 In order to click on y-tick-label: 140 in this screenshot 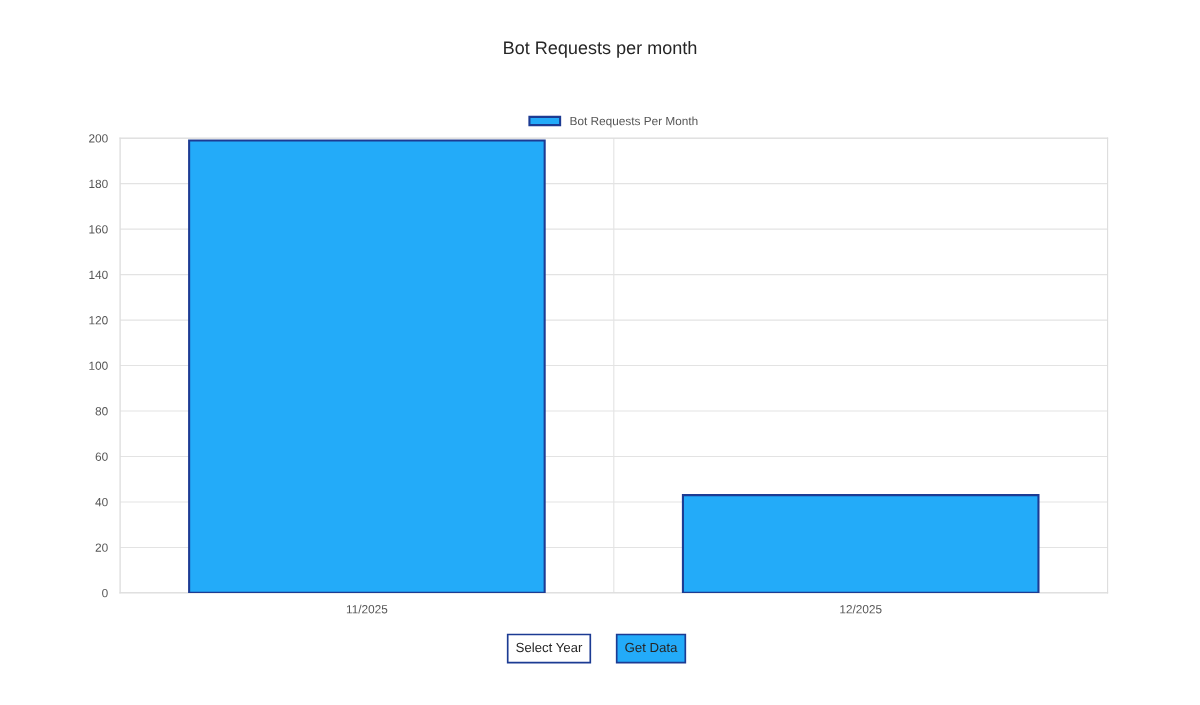, I will do `click(98, 274)`.